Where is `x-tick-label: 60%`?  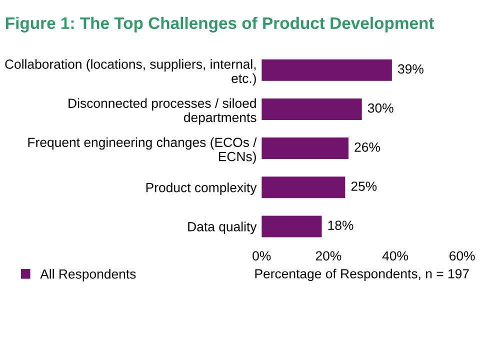
x-tick-label: 60% is located at coordinates (462, 256).